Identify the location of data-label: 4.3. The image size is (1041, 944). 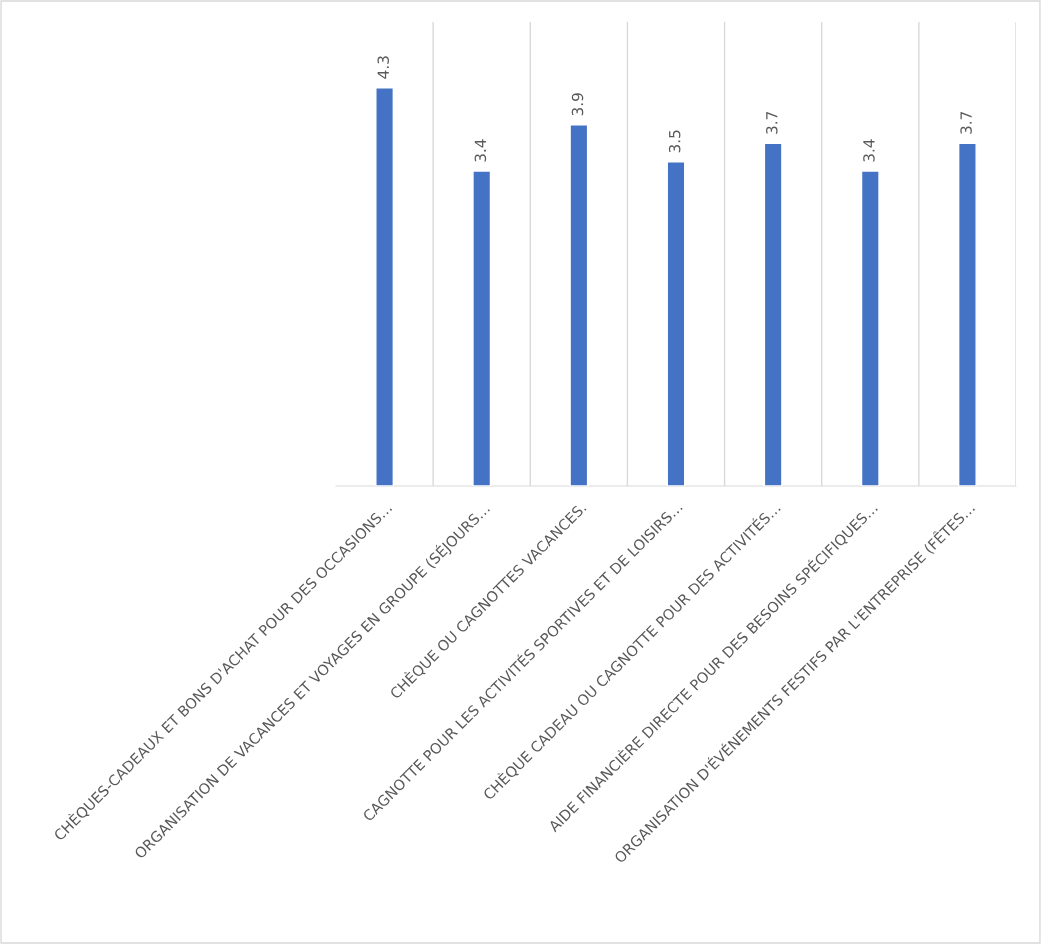
(383, 67).